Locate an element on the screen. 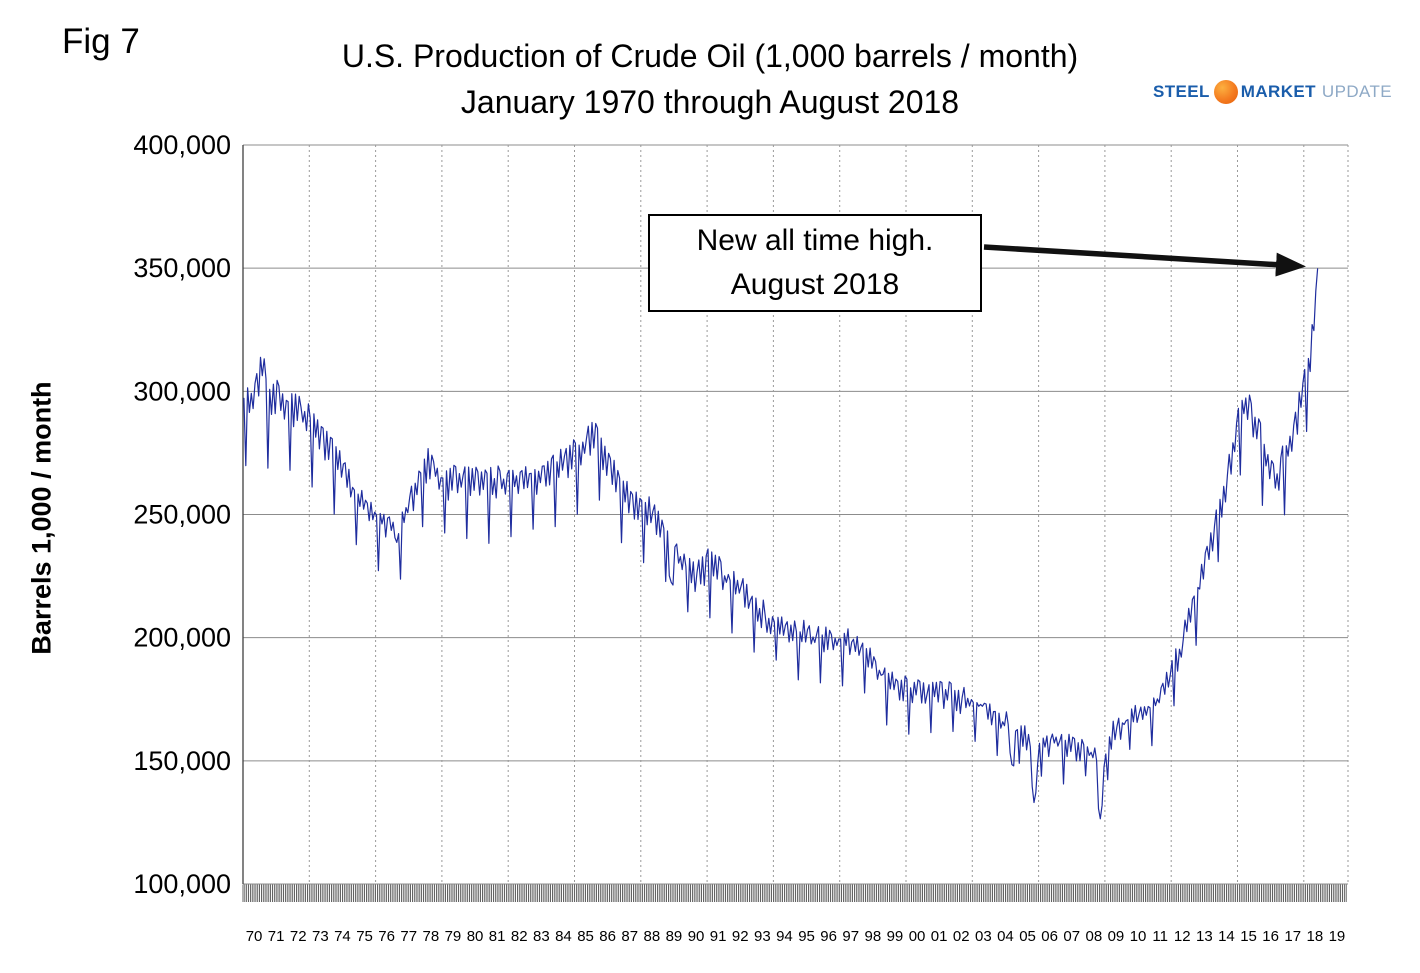 The image size is (1420, 973). x-tick-label: 71 is located at coordinates (276, 936).